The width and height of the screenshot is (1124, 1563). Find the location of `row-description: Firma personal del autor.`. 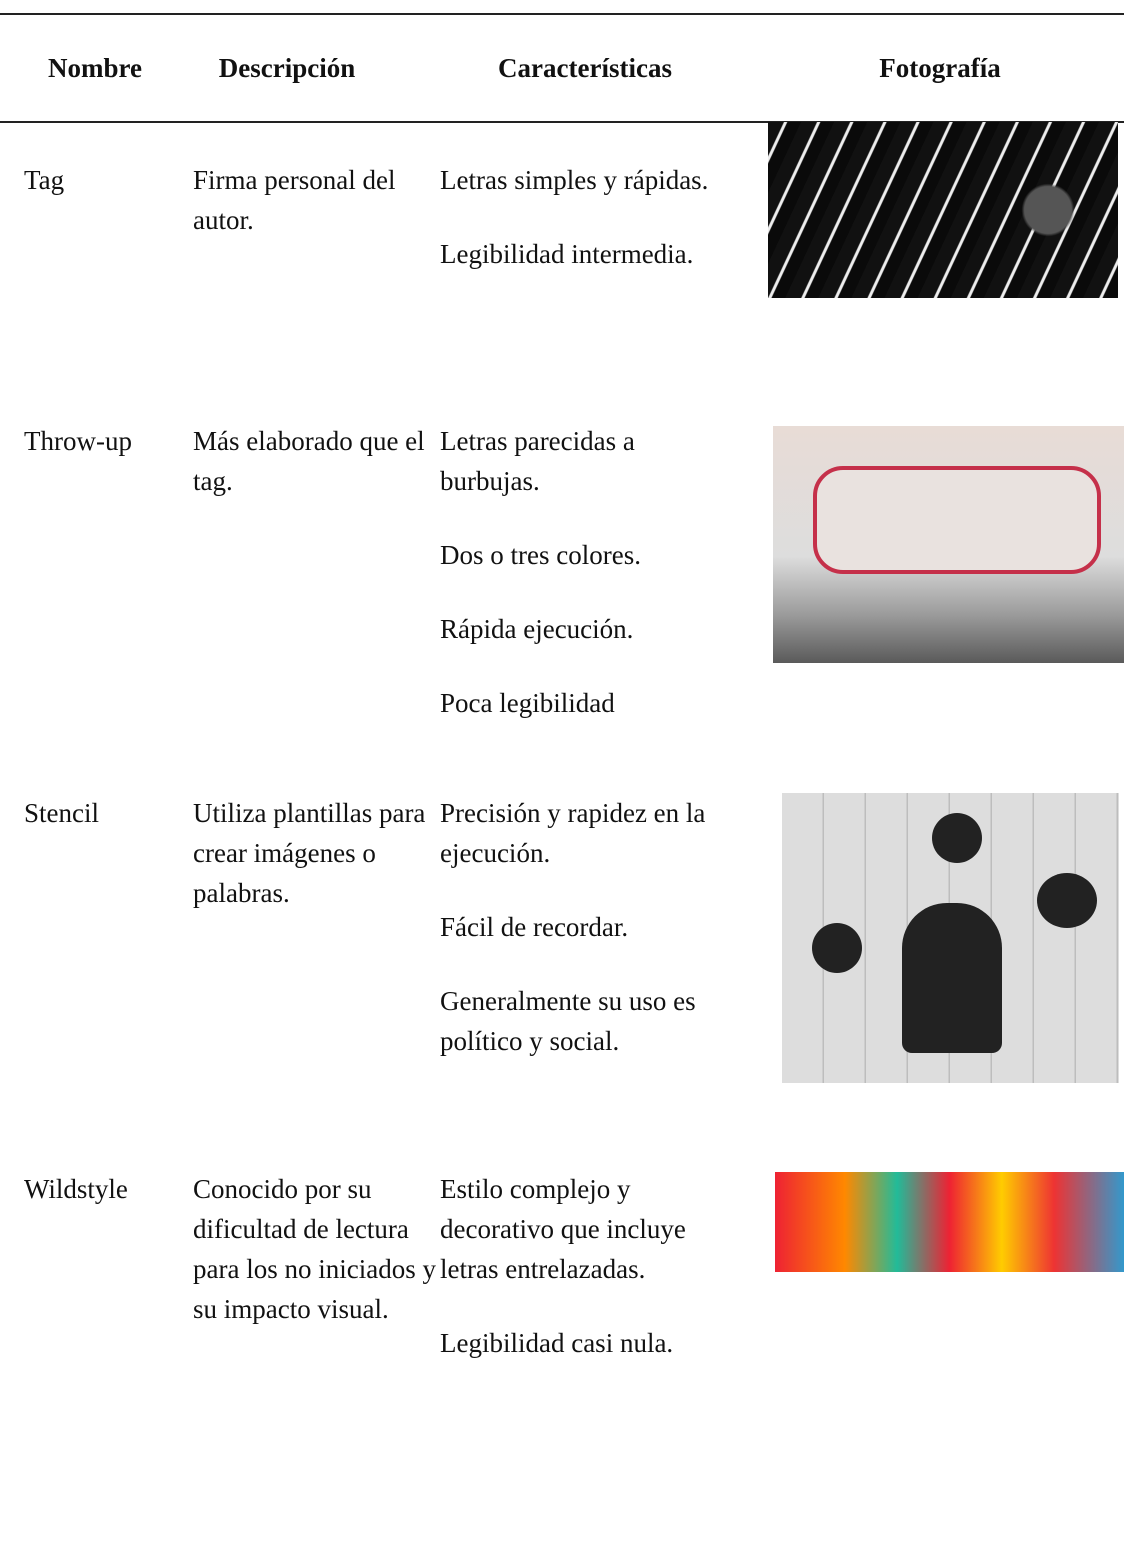

row-description: Firma personal del autor. is located at coordinates (294, 200).